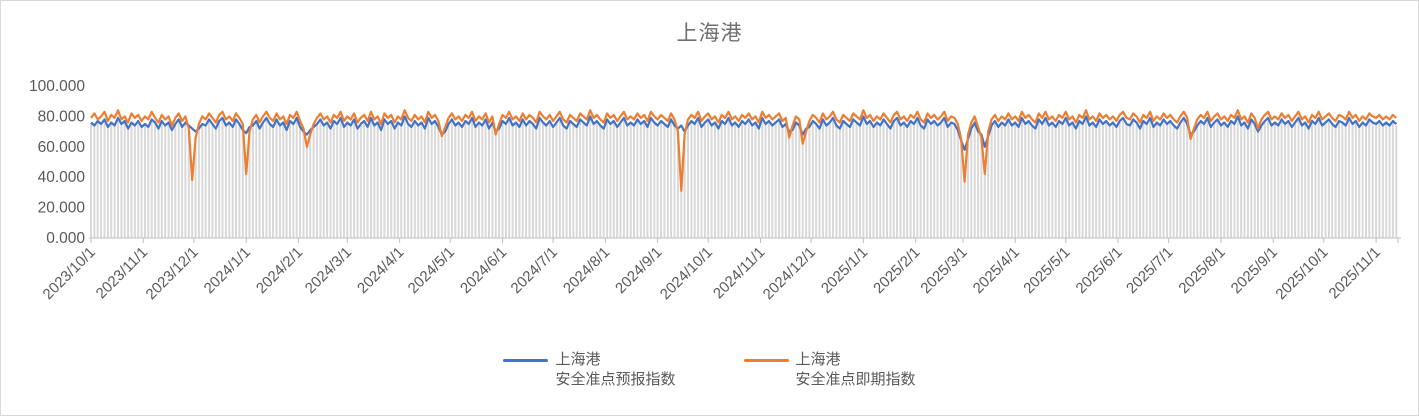 The width and height of the screenshot is (1419, 416). What do you see at coordinates (122, 273) in the screenshot?
I see `svg-text: 2023/11/1` at bounding box center [122, 273].